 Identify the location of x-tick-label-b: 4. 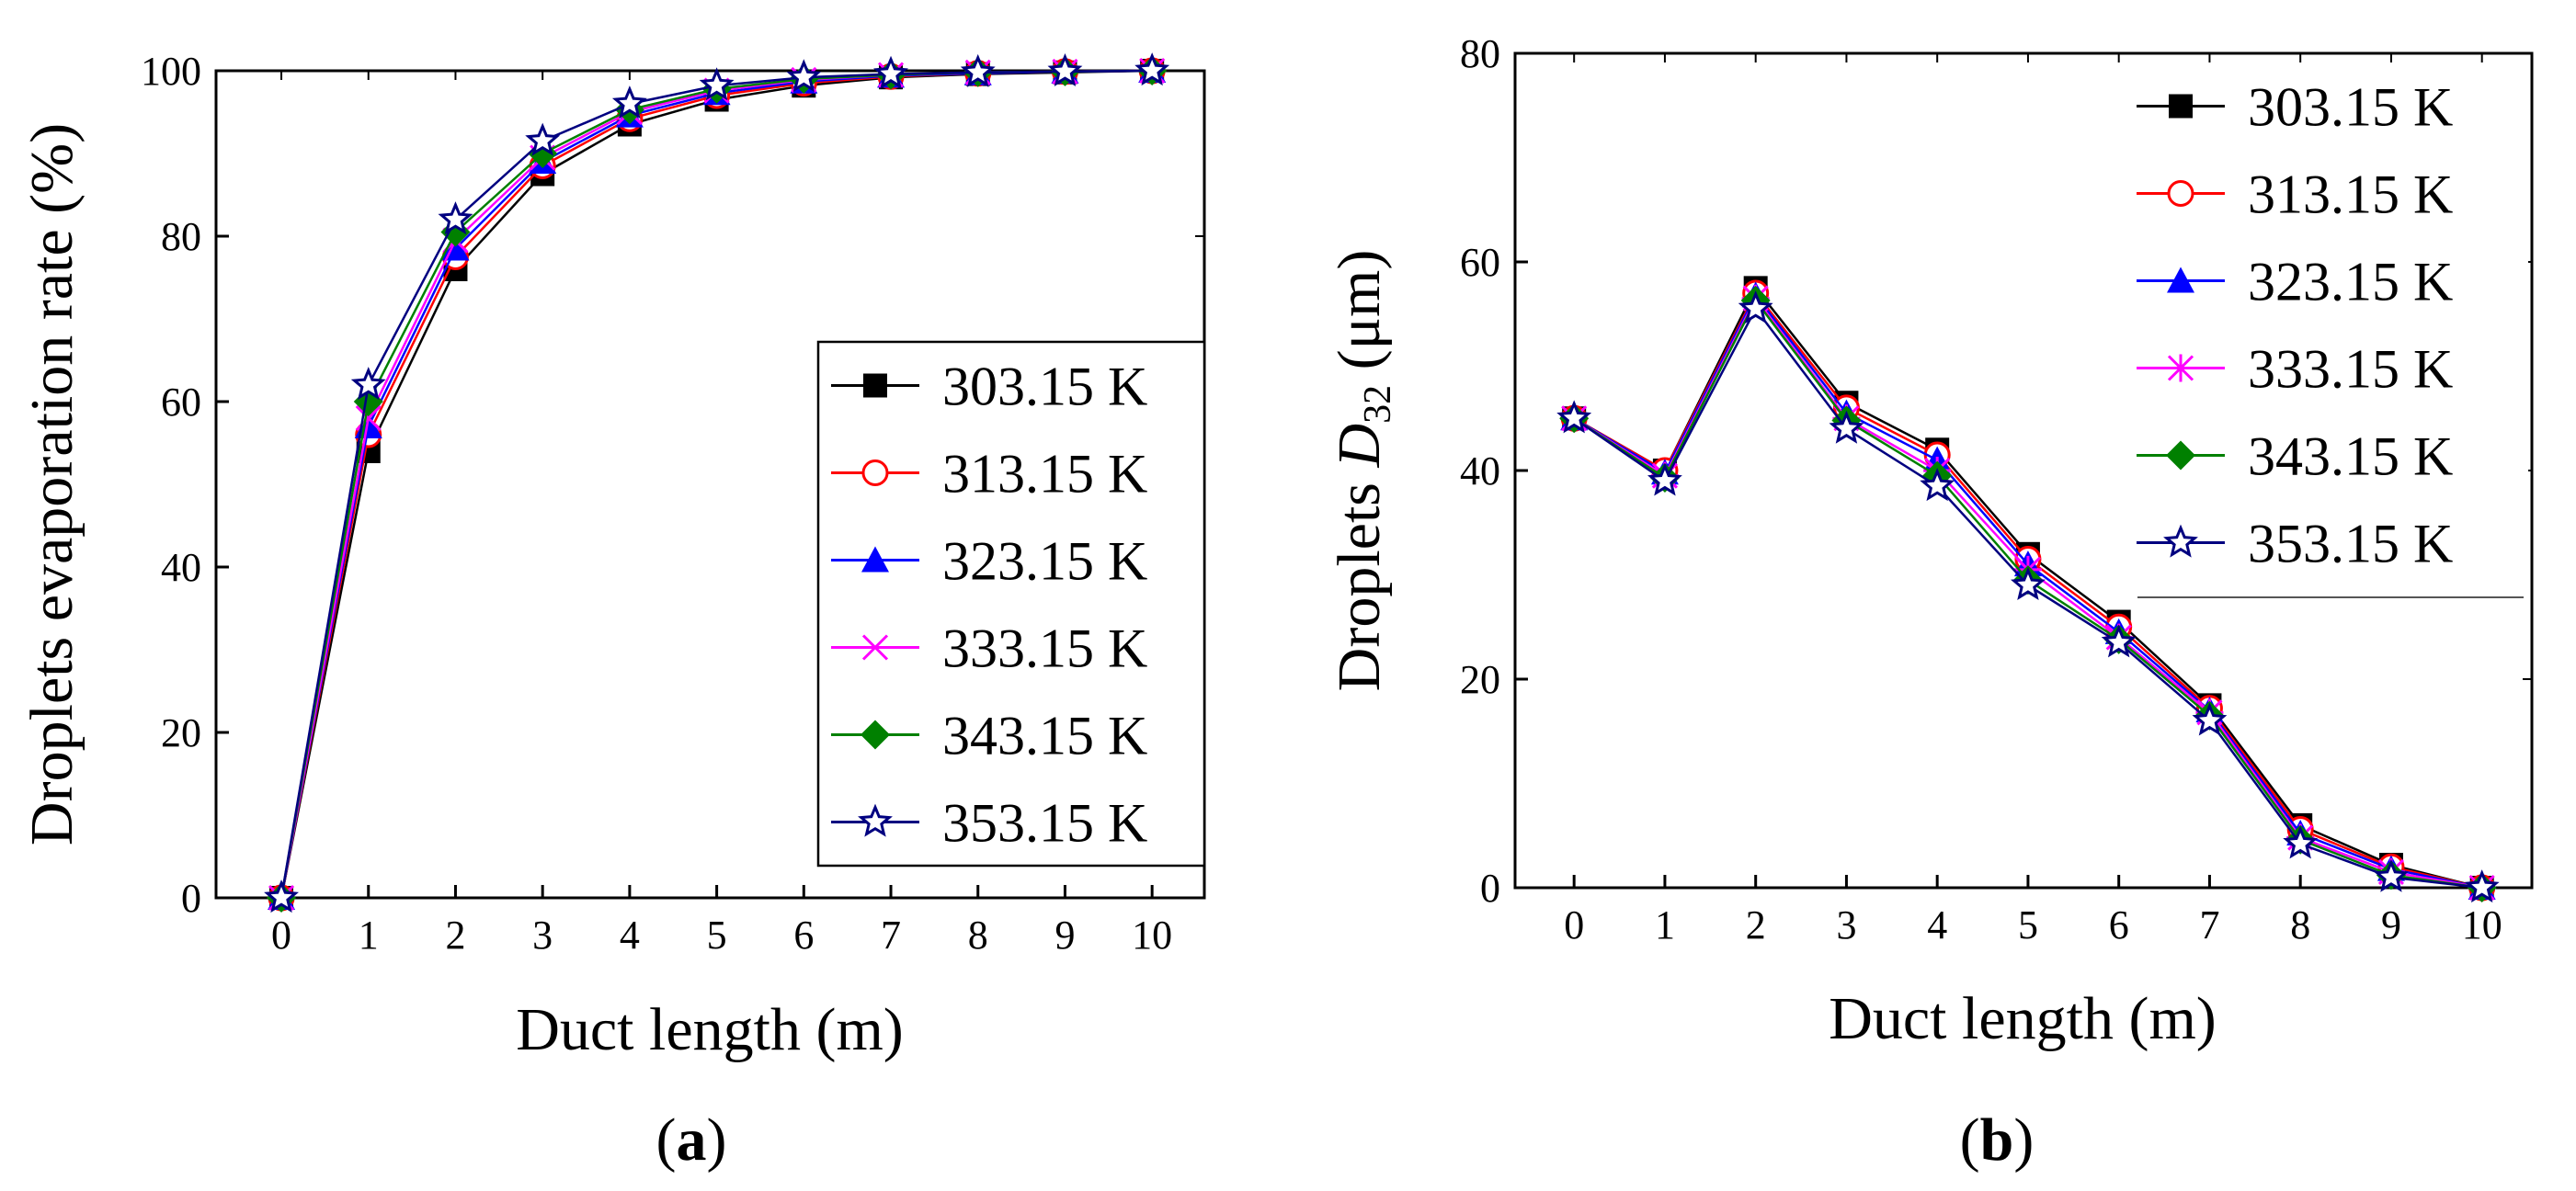
(1937, 925).